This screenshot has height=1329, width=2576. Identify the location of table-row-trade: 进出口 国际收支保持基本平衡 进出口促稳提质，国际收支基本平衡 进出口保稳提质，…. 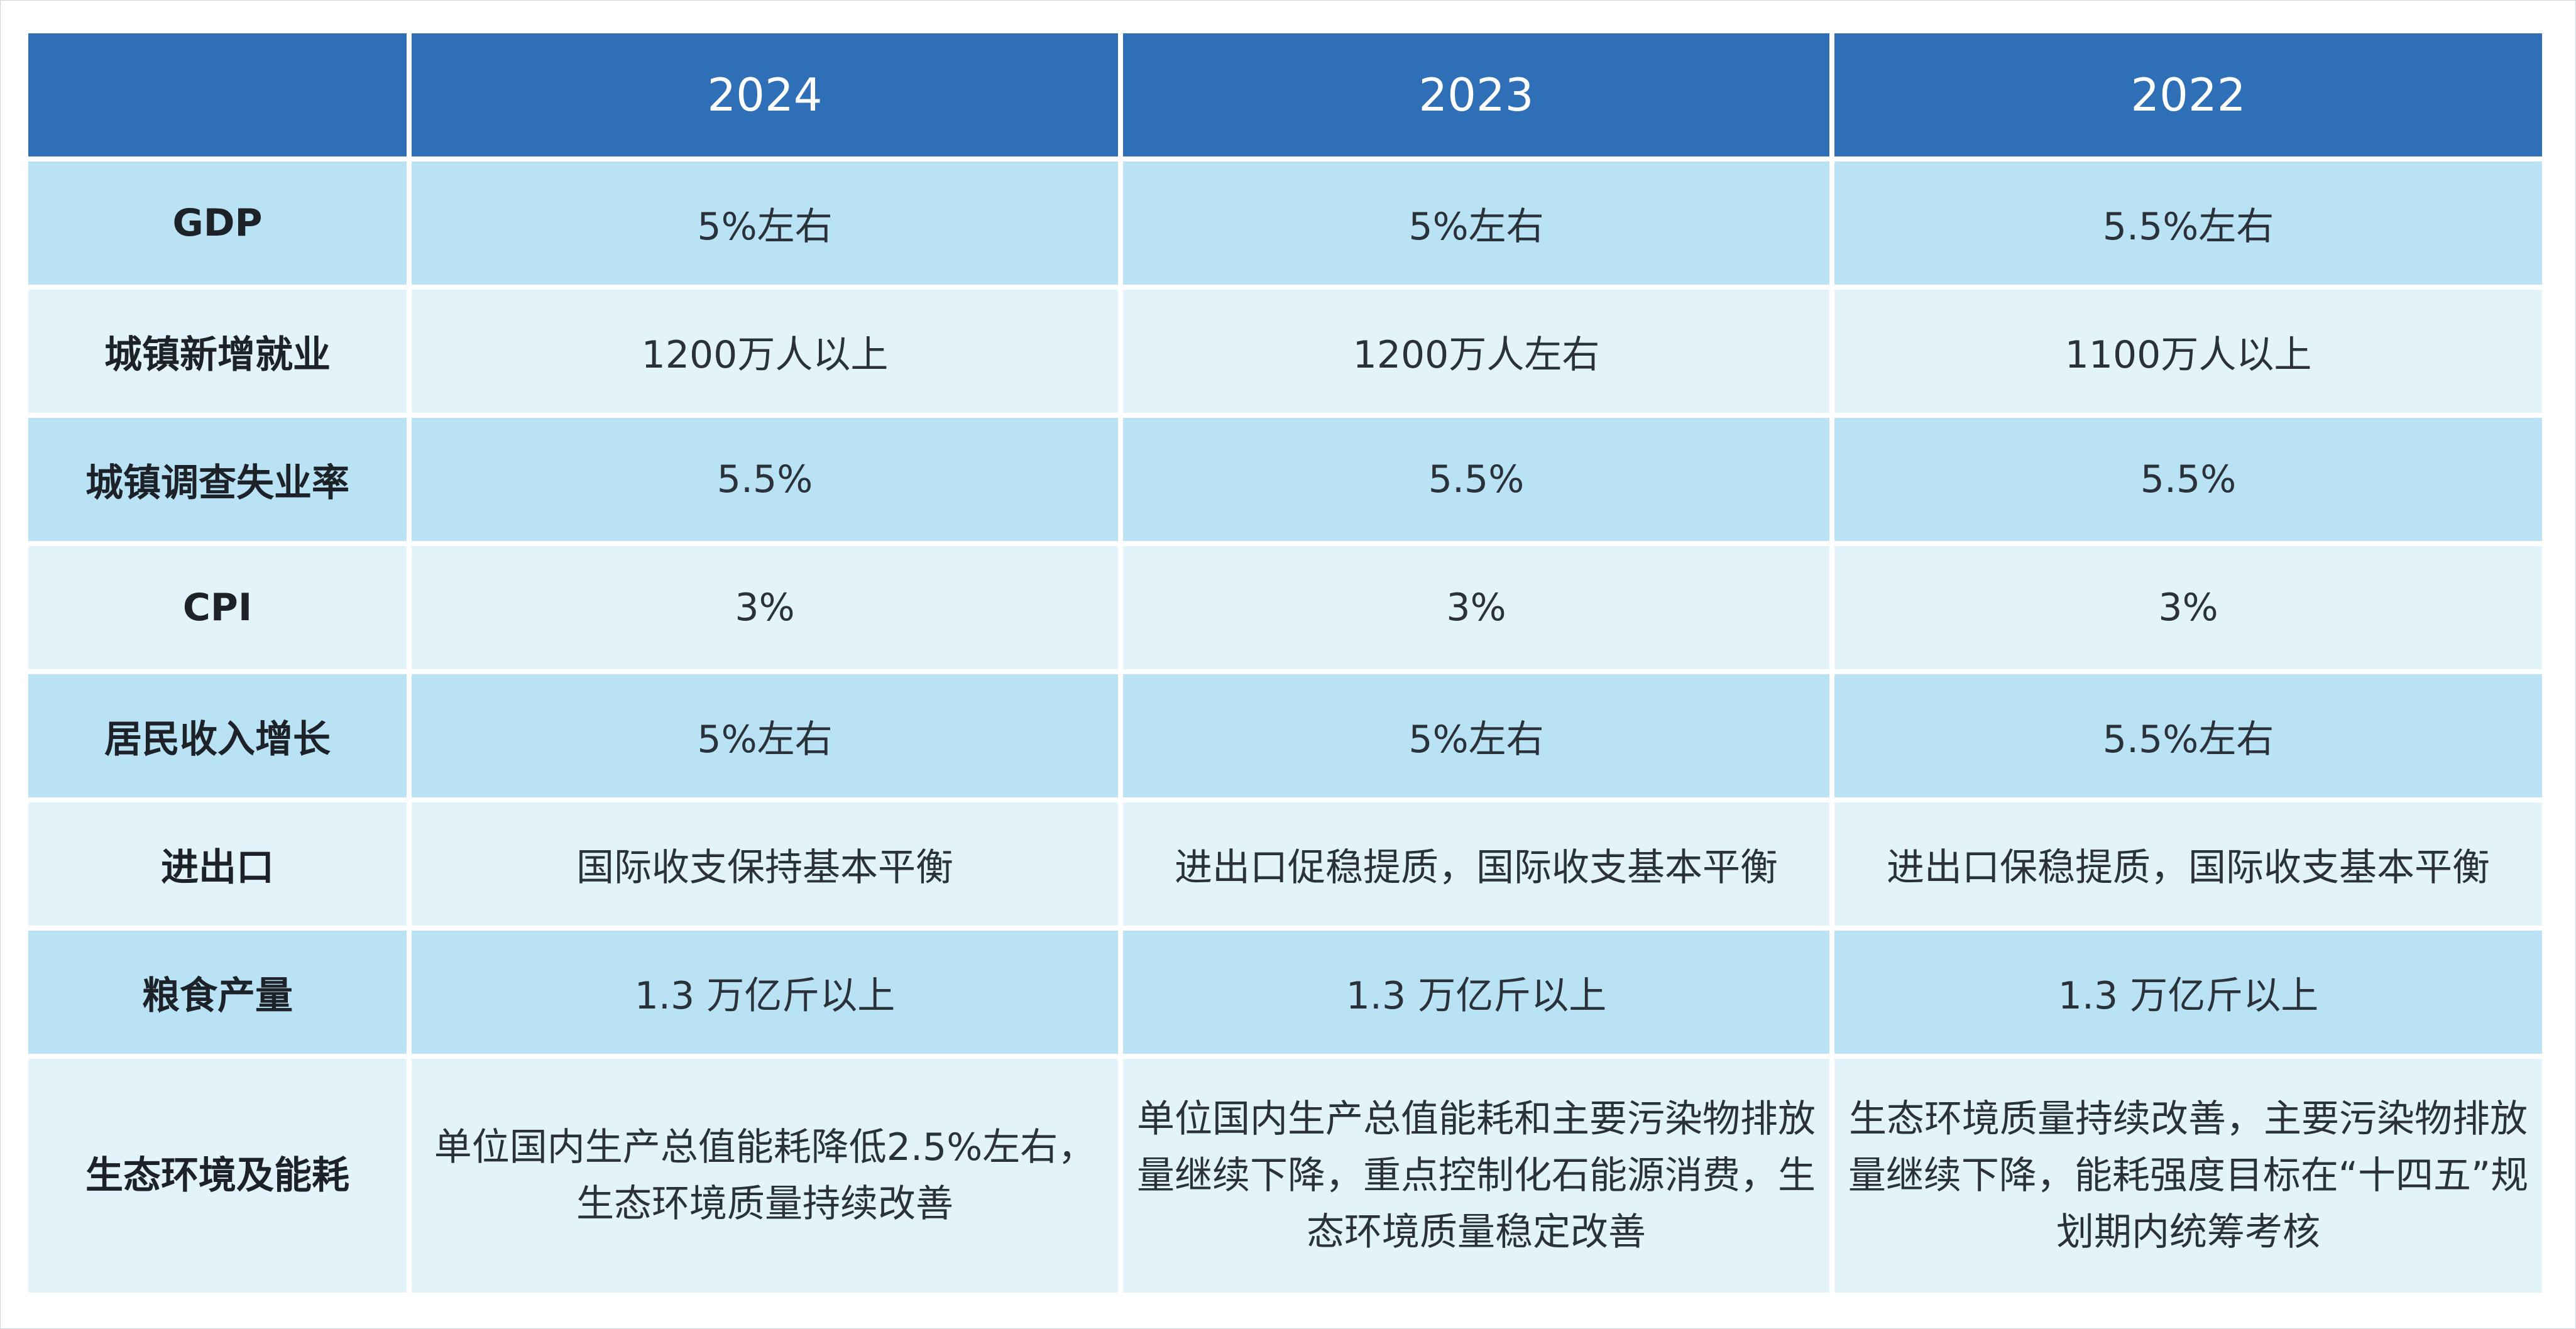
(1285, 864).